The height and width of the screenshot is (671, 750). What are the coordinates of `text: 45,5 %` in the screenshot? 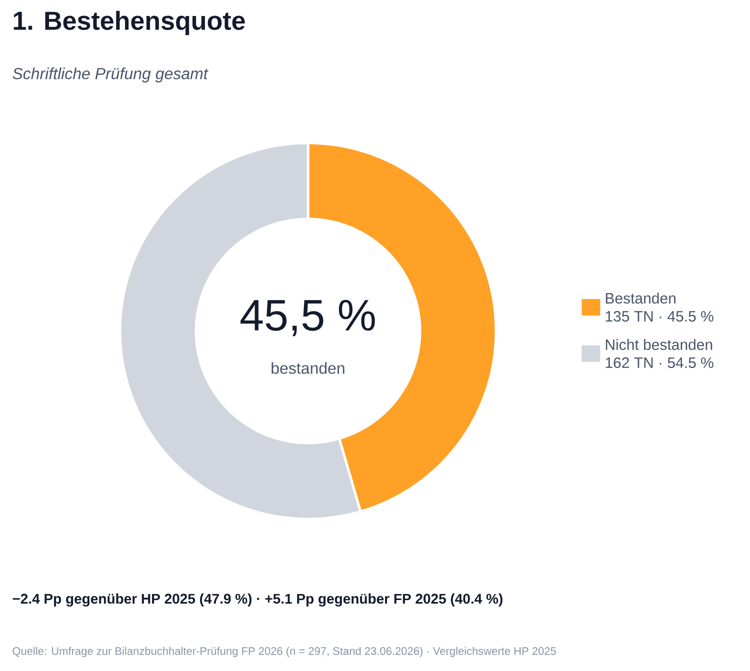 It's located at (307, 318).